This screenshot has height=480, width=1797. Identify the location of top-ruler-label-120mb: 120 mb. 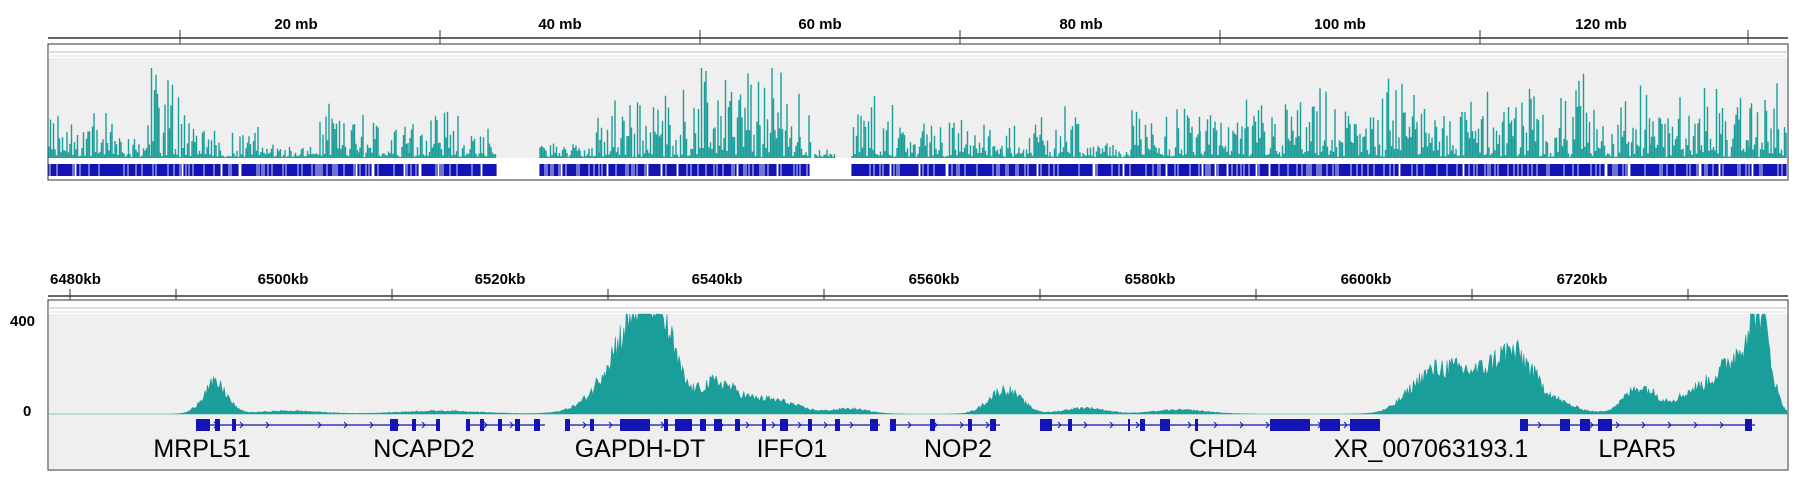
(1601, 24).